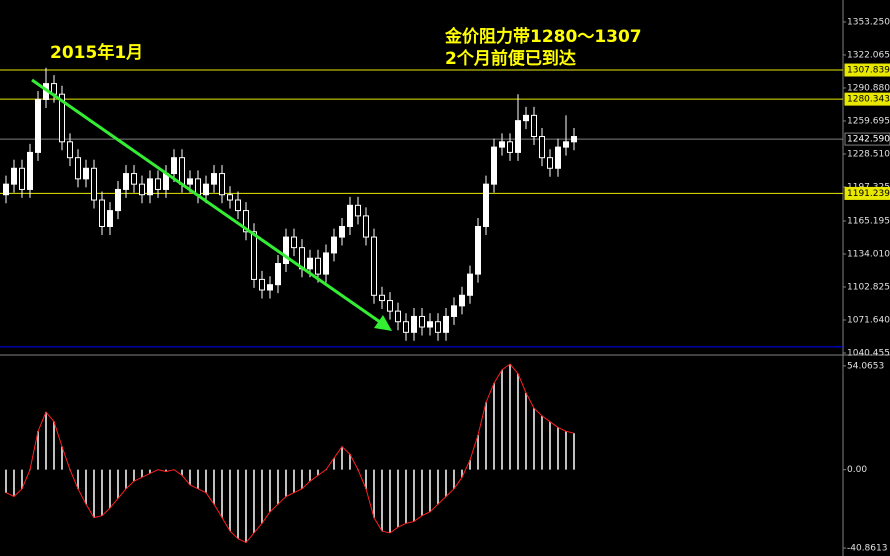 This screenshot has height=556, width=890. I want to click on y-tick-label: 1322.065, so click(868, 55).